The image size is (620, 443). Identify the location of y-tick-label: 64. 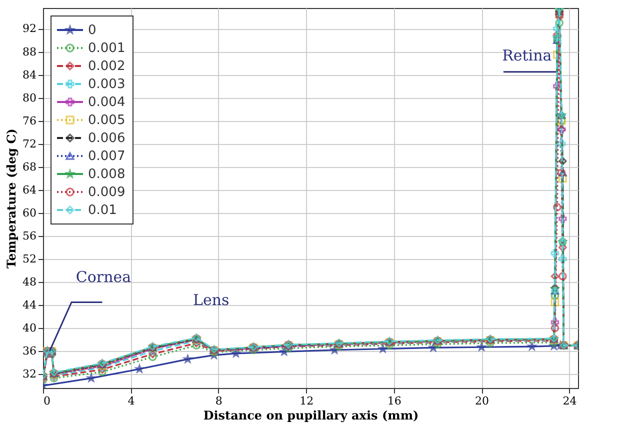
(29, 189).